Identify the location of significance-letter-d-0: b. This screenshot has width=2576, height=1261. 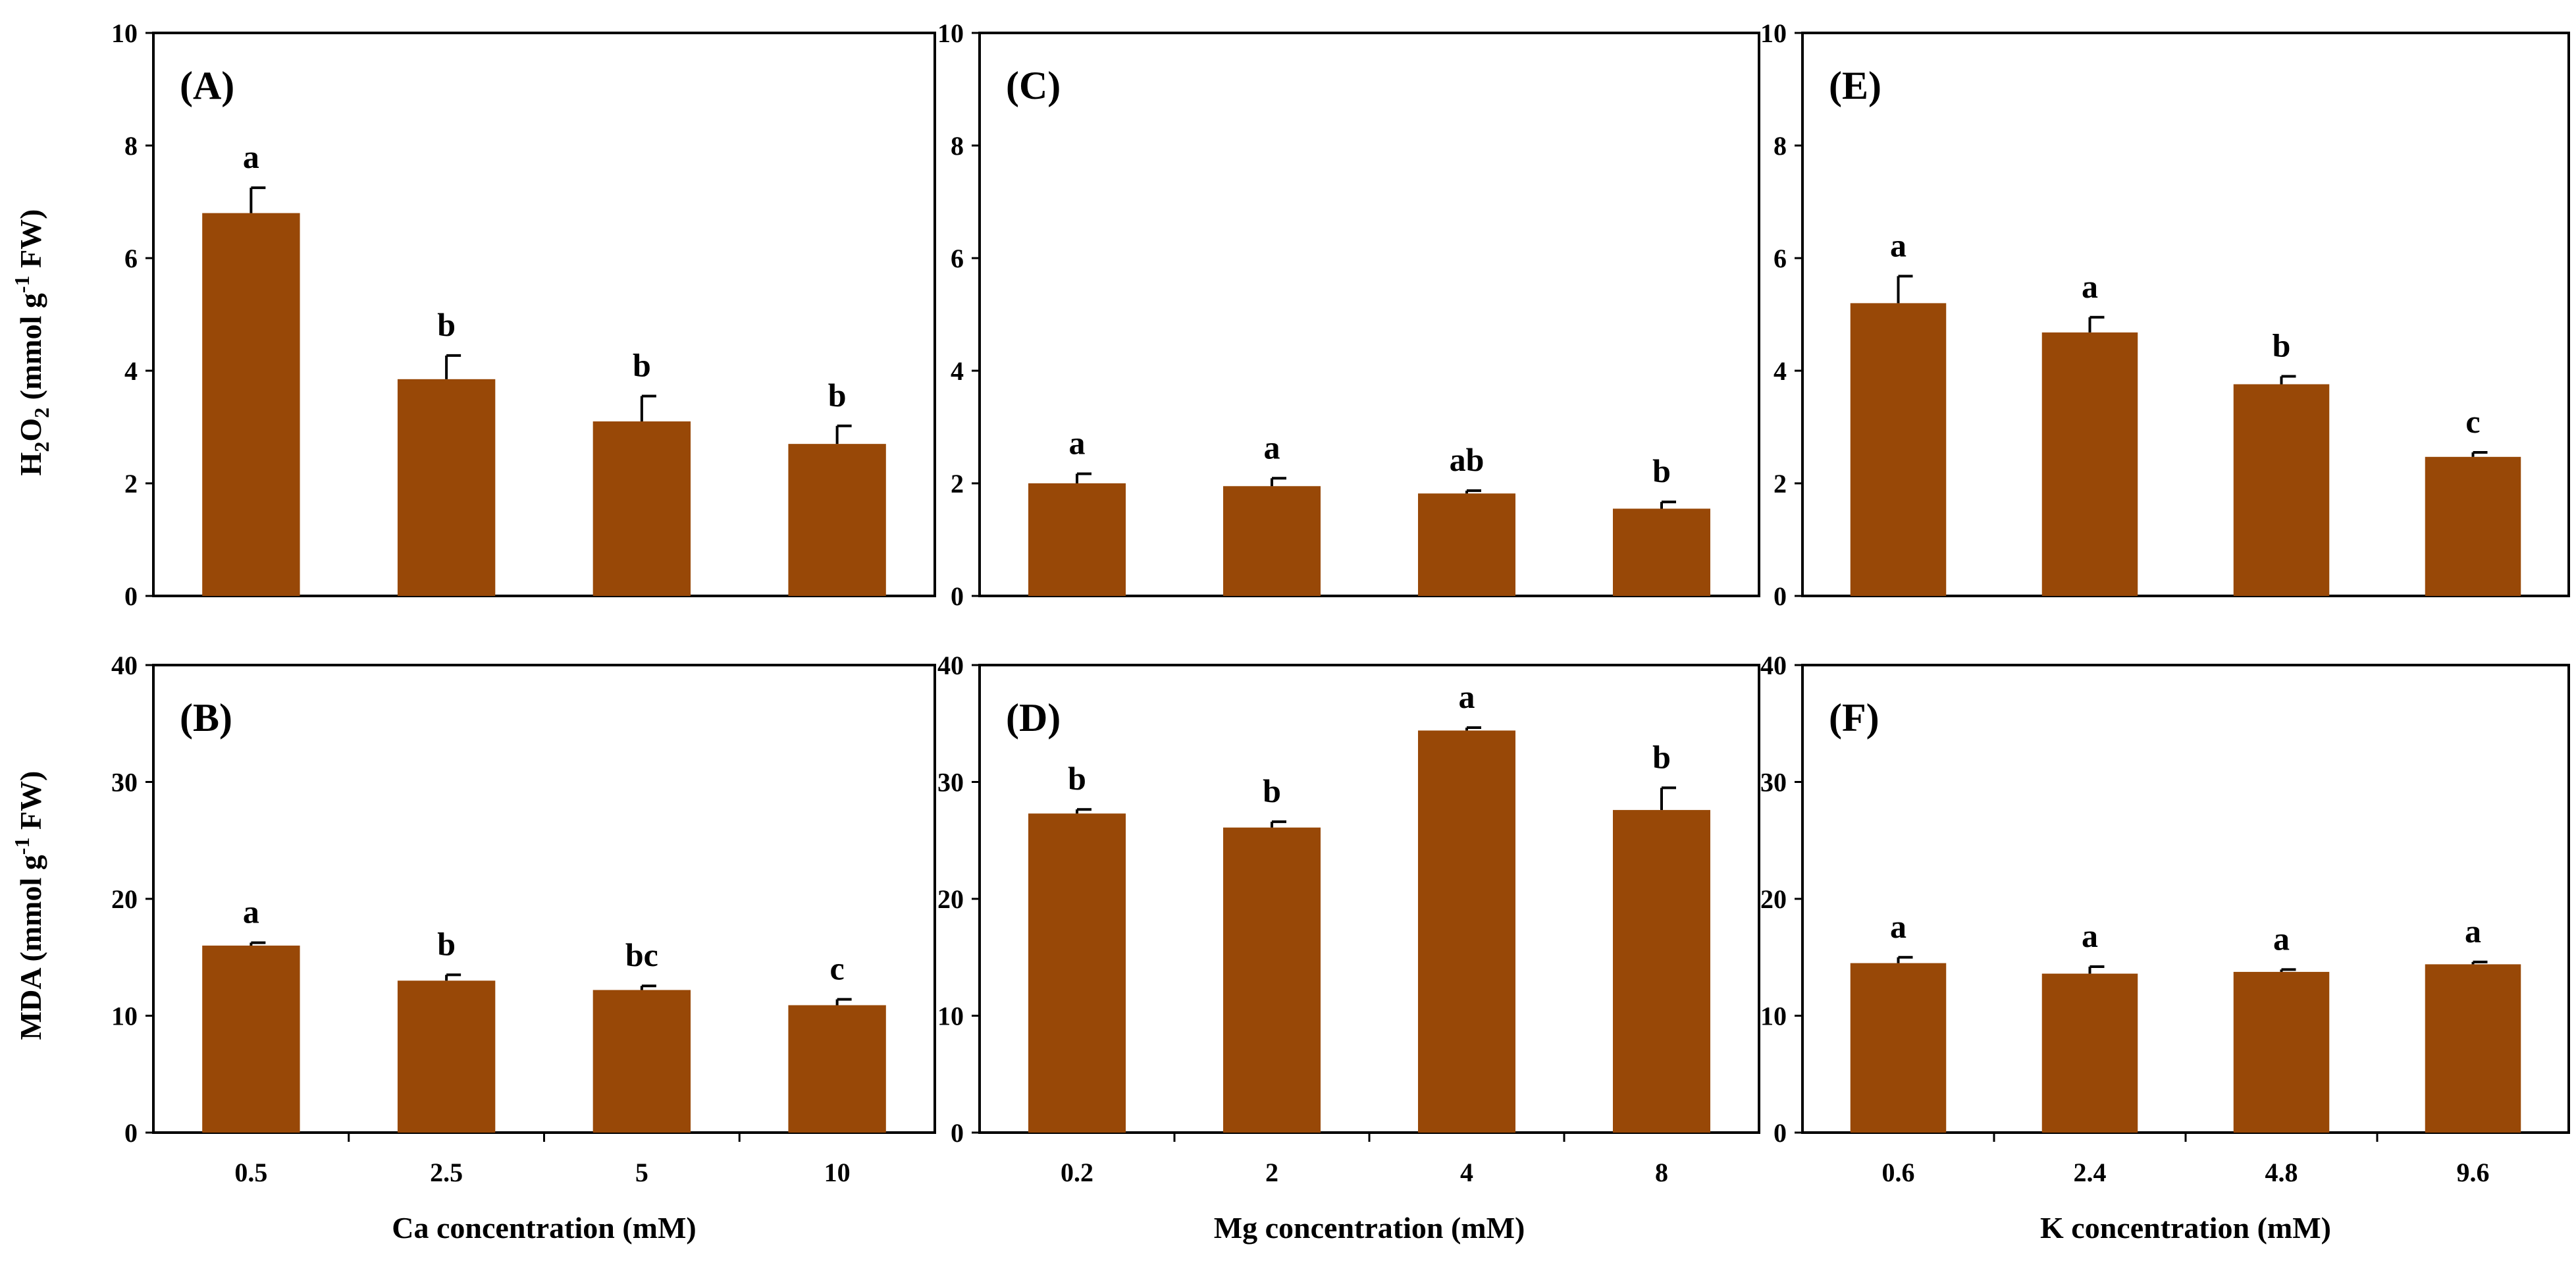
(1077, 778).